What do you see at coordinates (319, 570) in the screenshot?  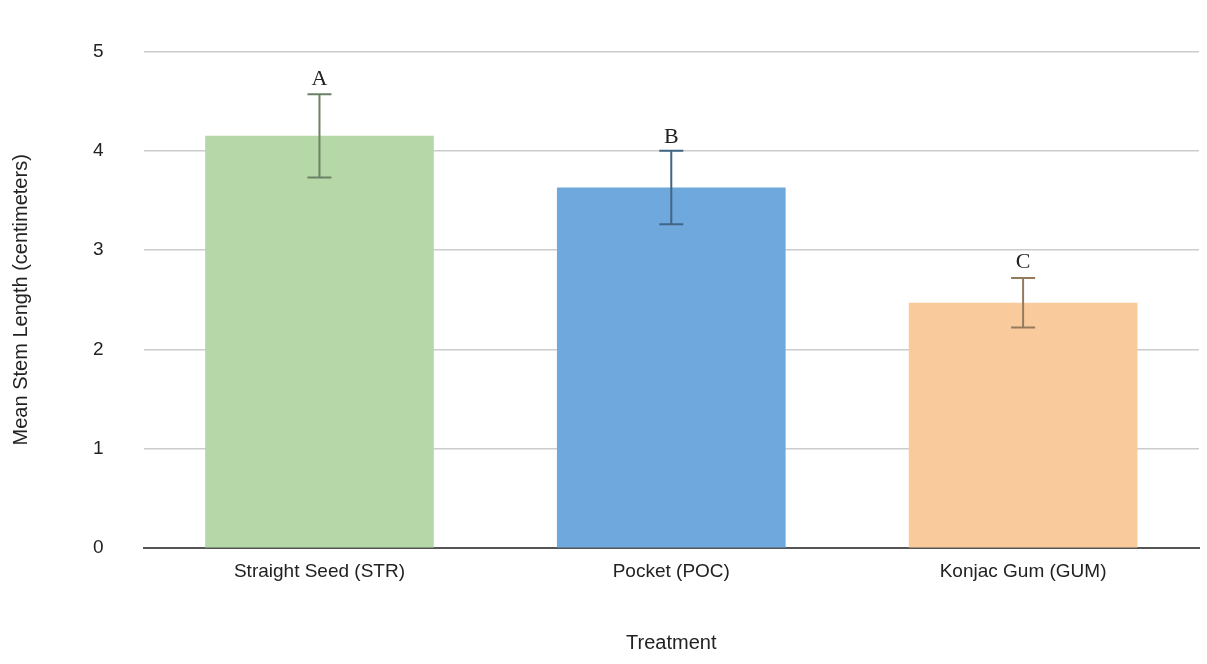 I see `x-tick-label: Straight Seed (STR)` at bounding box center [319, 570].